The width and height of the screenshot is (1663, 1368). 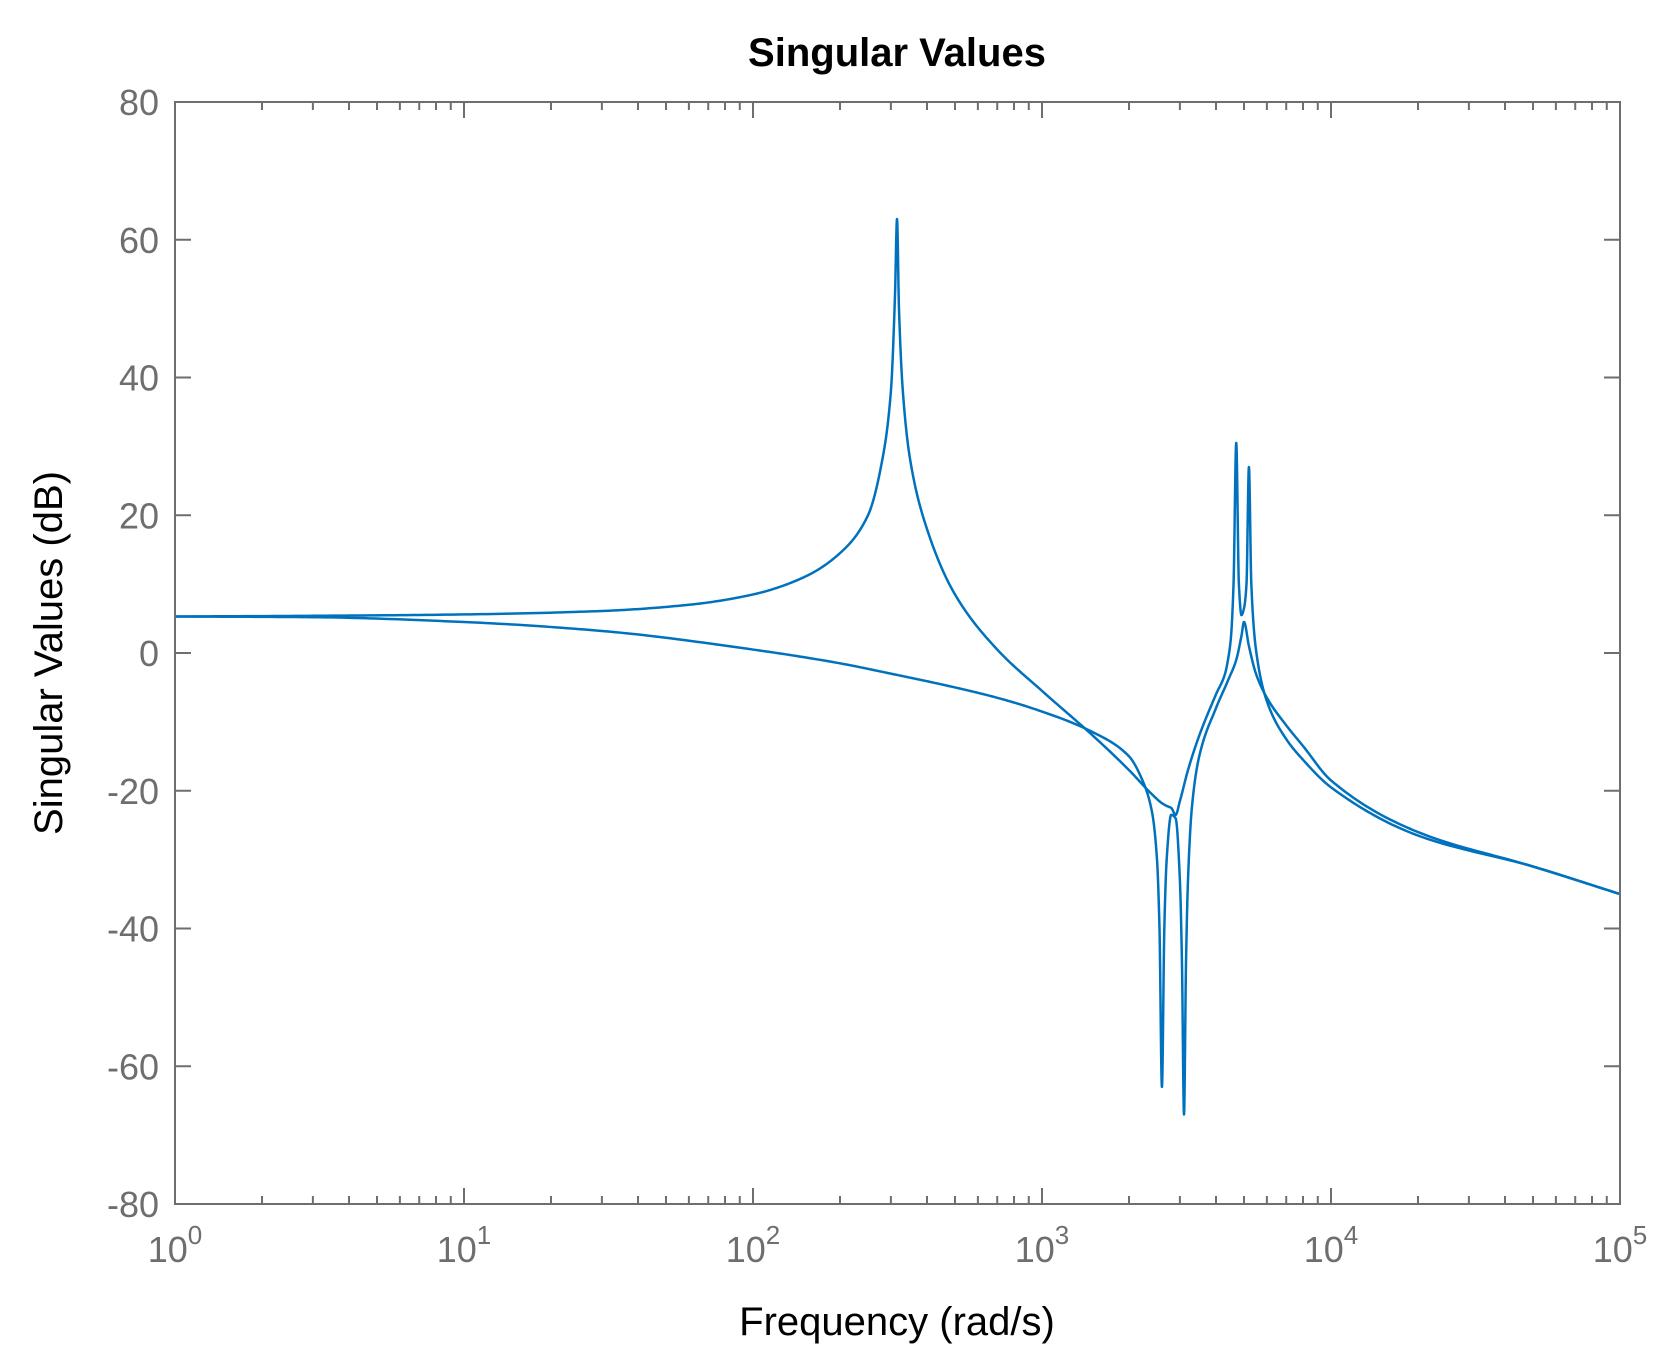 I want to click on y-tick-label: 60, so click(x=139, y=240).